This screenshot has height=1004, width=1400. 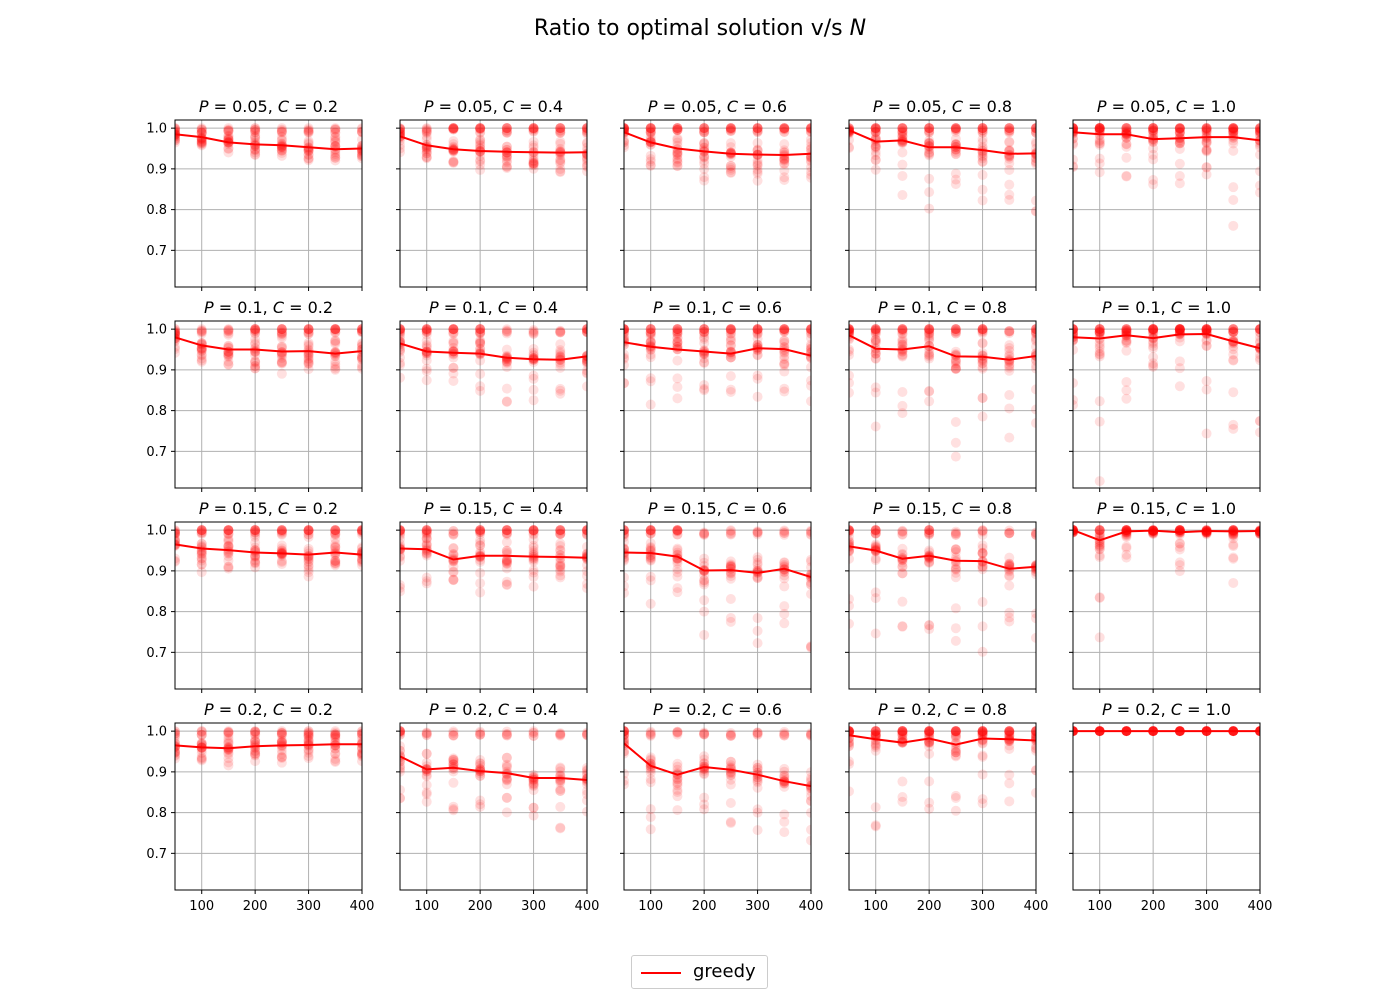 I want to click on param-p-symbol: P, so click(x=658, y=307).